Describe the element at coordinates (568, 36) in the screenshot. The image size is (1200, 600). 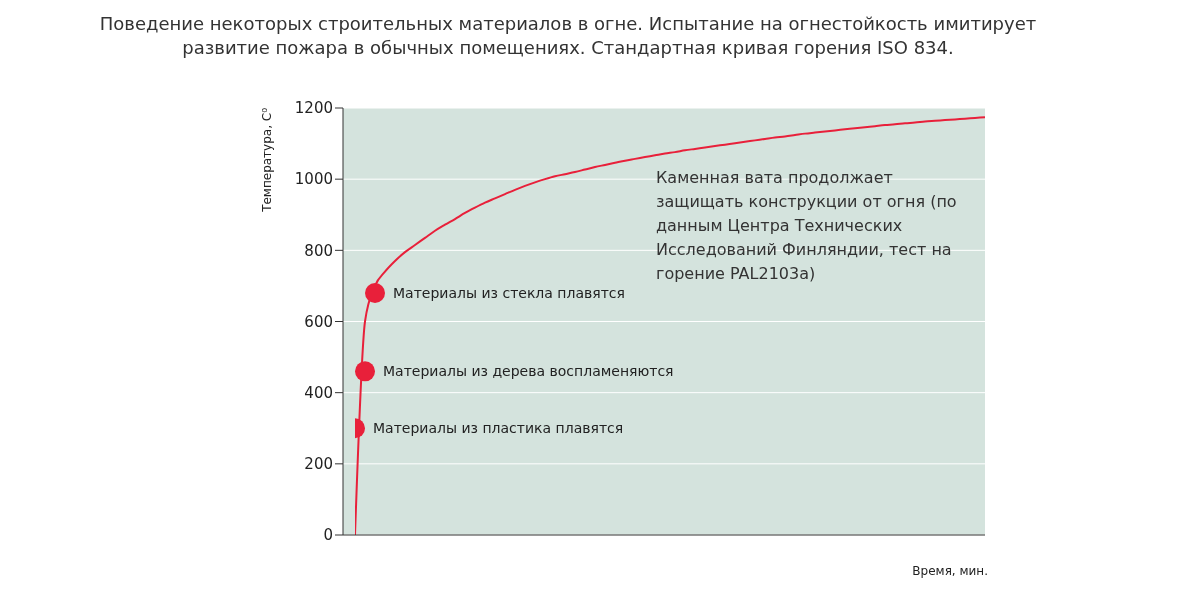
I see `chart-title: Поведение некоторых строительных материалов в огне. Испытание на огнестойкость имитирует развитие пожара в обычных помещениях. Стандартная кривая горения ISO 834.` at that location.